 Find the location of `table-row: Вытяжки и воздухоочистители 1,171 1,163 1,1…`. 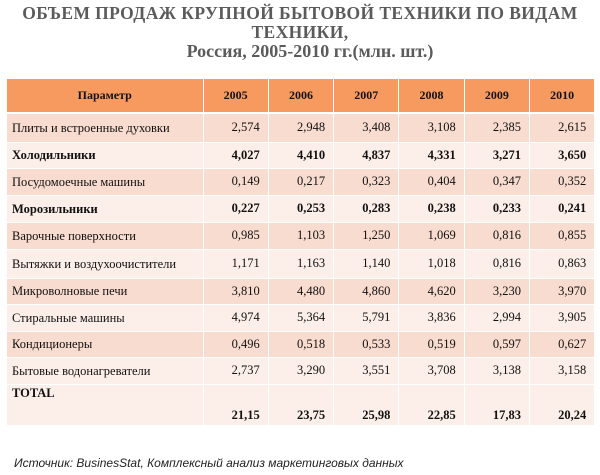

table-row: Вытяжки и воздухоочистители 1,171 1,163 1,1… is located at coordinates (301, 264).